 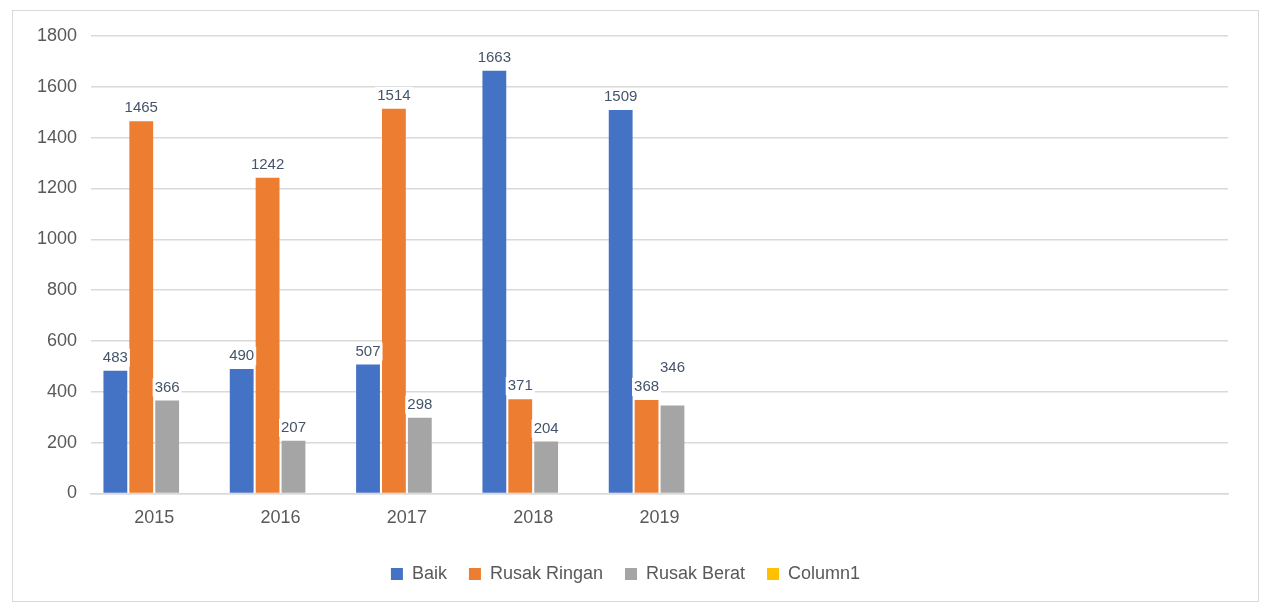 What do you see at coordinates (62, 441) in the screenshot?
I see `y-tick-label: 200` at bounding box center [62, 441].